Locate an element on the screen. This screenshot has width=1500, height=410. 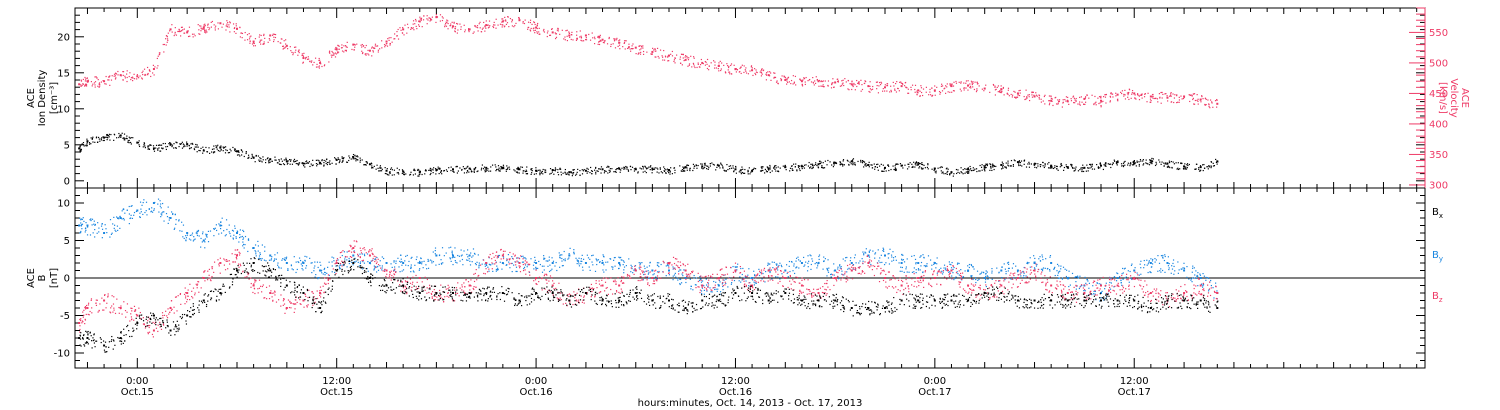
velocity-series-point is located at coordinates (519, 20).